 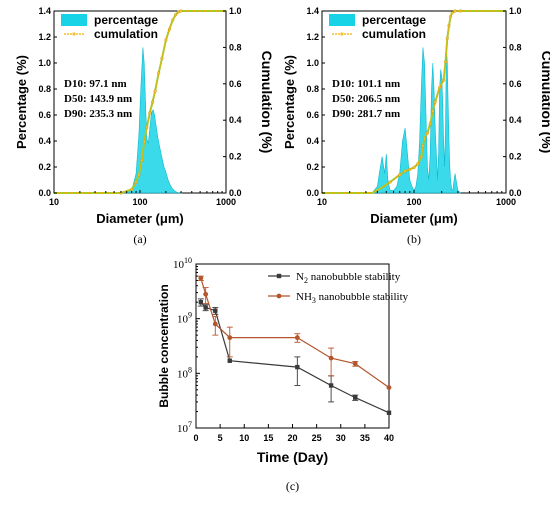 I want to click on stat-label: D50: 143.9 nm, so click(x=98, y=99).